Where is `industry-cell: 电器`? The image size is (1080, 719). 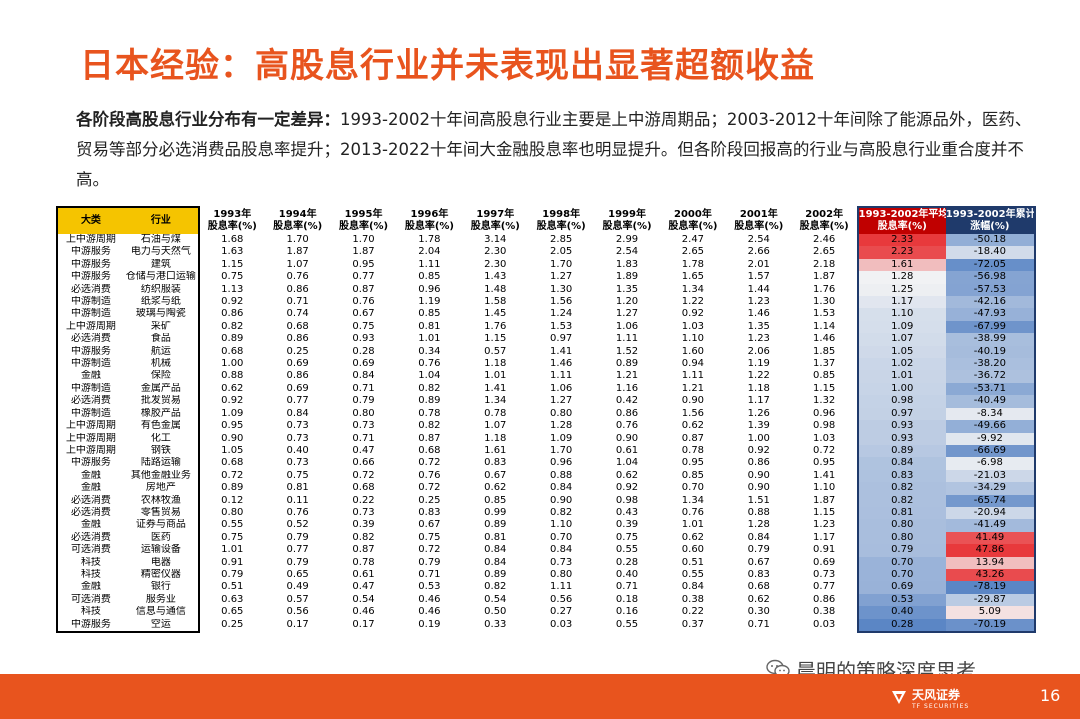
industry-cell: 电器 is located at coordinates (161, 562).